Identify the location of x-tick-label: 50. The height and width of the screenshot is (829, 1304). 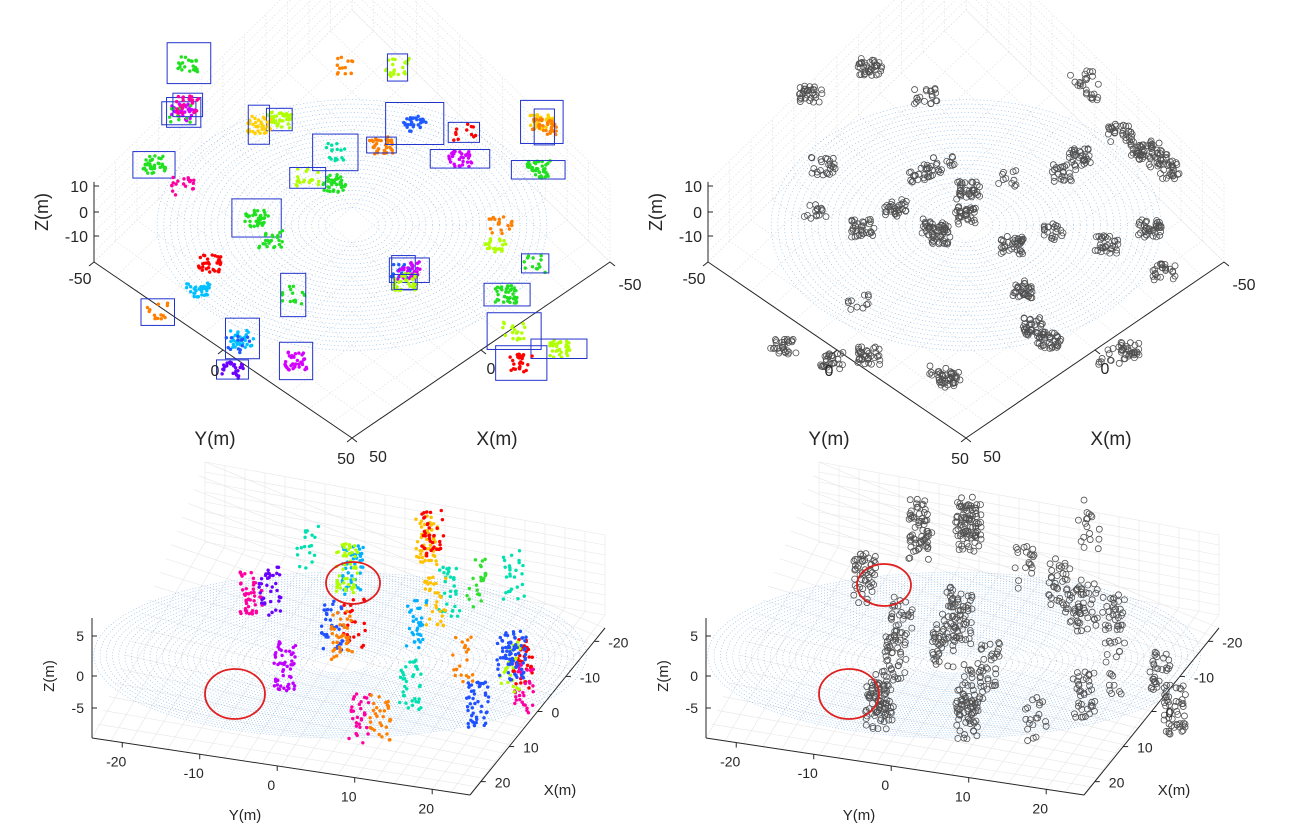
(378, 457).